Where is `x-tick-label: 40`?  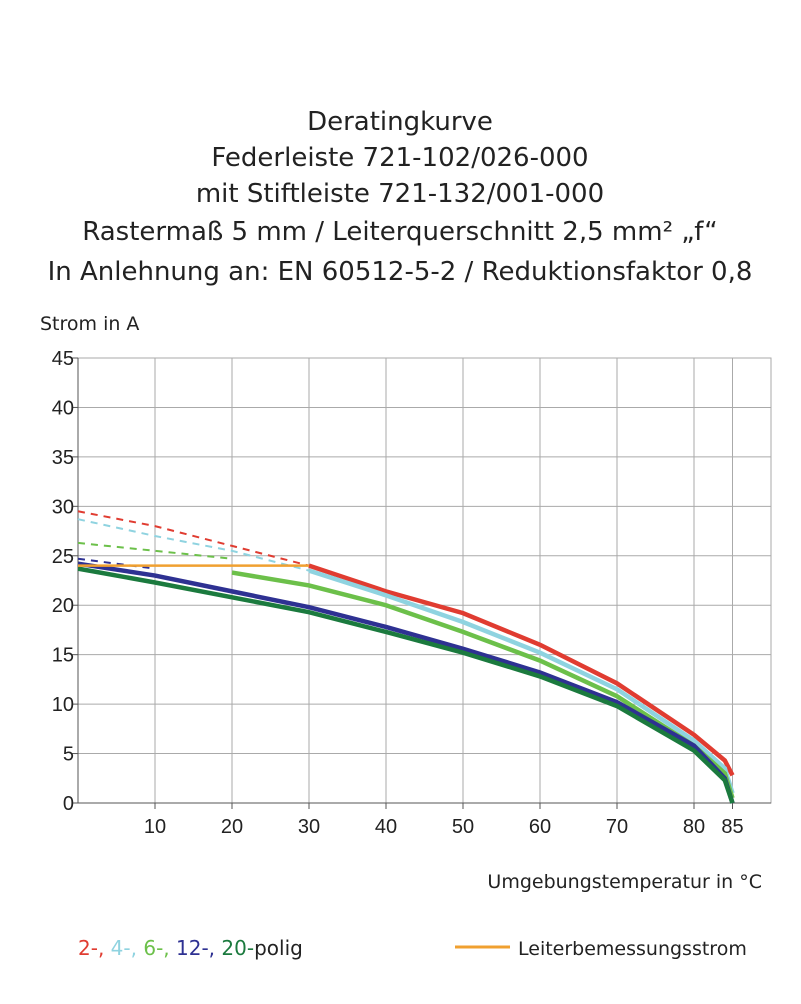
x-tick-label: 40 is located at coordinates (386, 827).